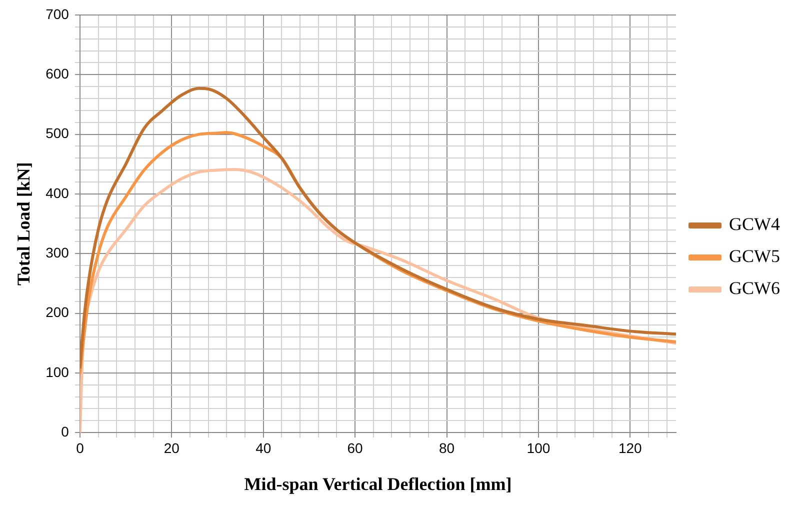 The height and width of the screenshot is (510, 800). I want to click on y-tick-label: 0, so click(65, 431).